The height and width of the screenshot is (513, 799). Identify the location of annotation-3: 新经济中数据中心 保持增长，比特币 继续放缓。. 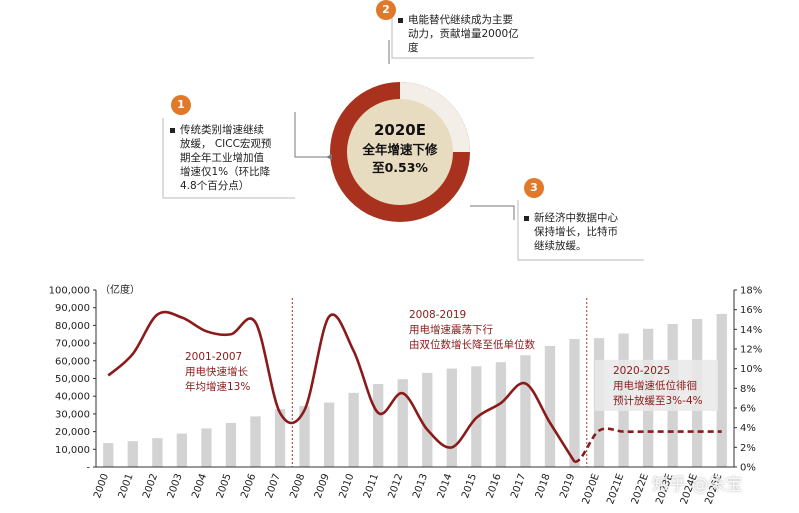
(586, 232).